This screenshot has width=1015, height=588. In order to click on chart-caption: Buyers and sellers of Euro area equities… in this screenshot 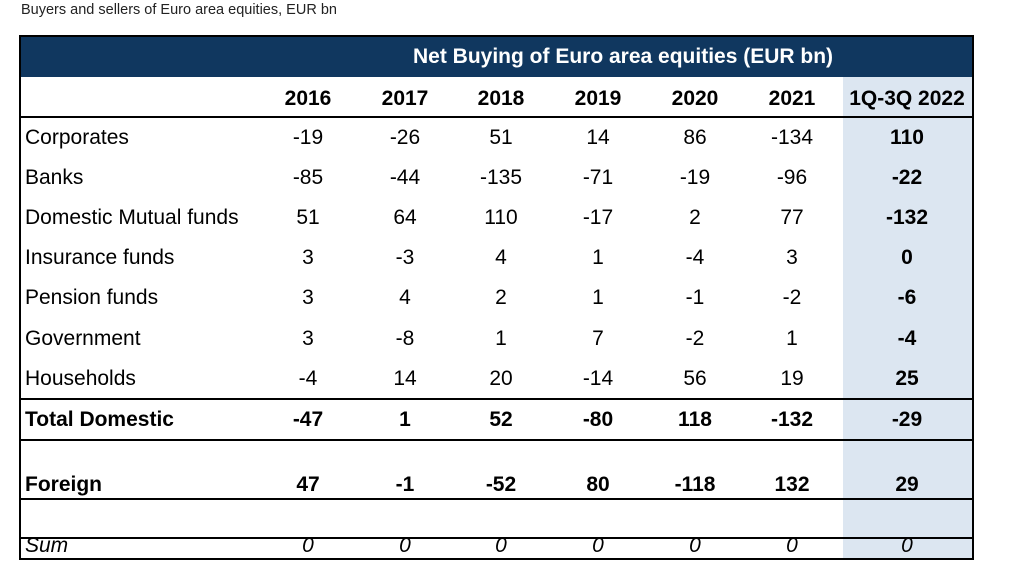, I will do `click(179, 10)`.